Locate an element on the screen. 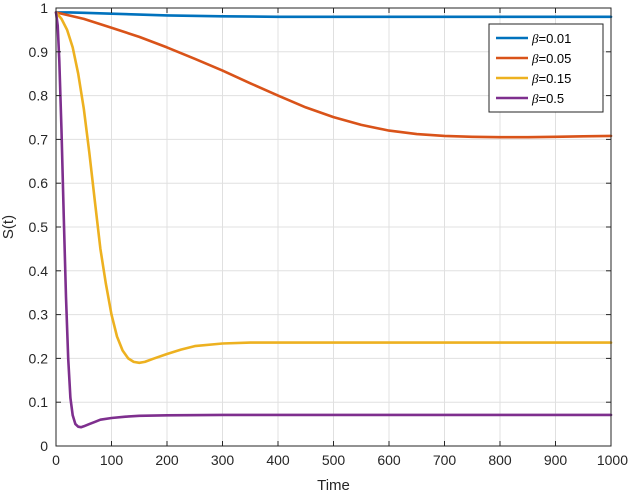 The width and height of the screenshot is (629, 496). x-tick-label: 800 is located at coordinates (500, 460).